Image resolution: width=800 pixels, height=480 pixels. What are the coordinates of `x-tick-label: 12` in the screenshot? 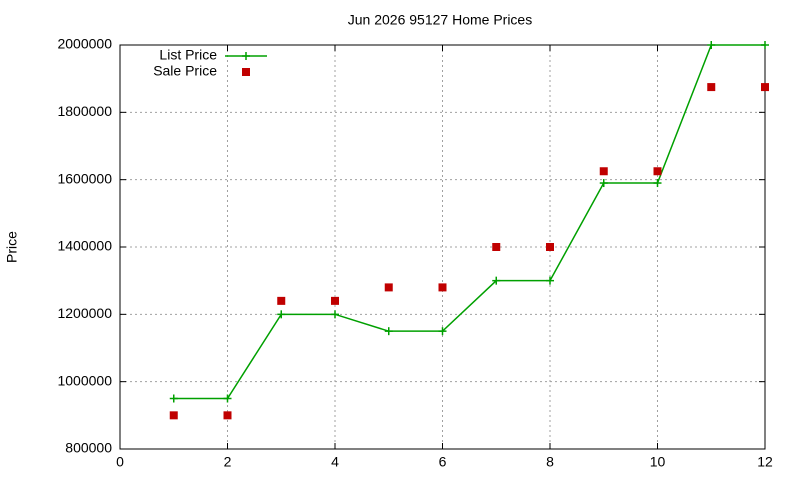 It's located at (765, 462).